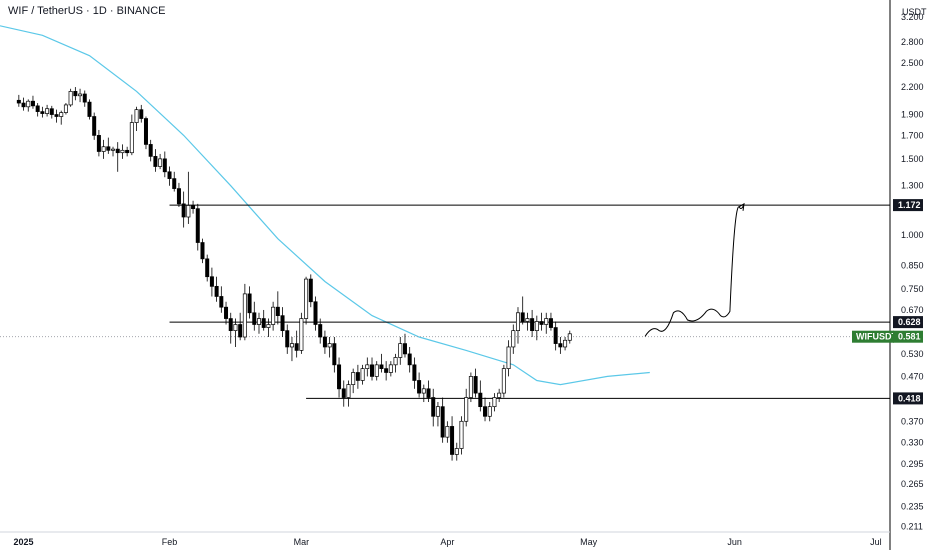  Describe the element at coordinates (908, 322) in the screenshot. I see `level-price-badge` at that location.